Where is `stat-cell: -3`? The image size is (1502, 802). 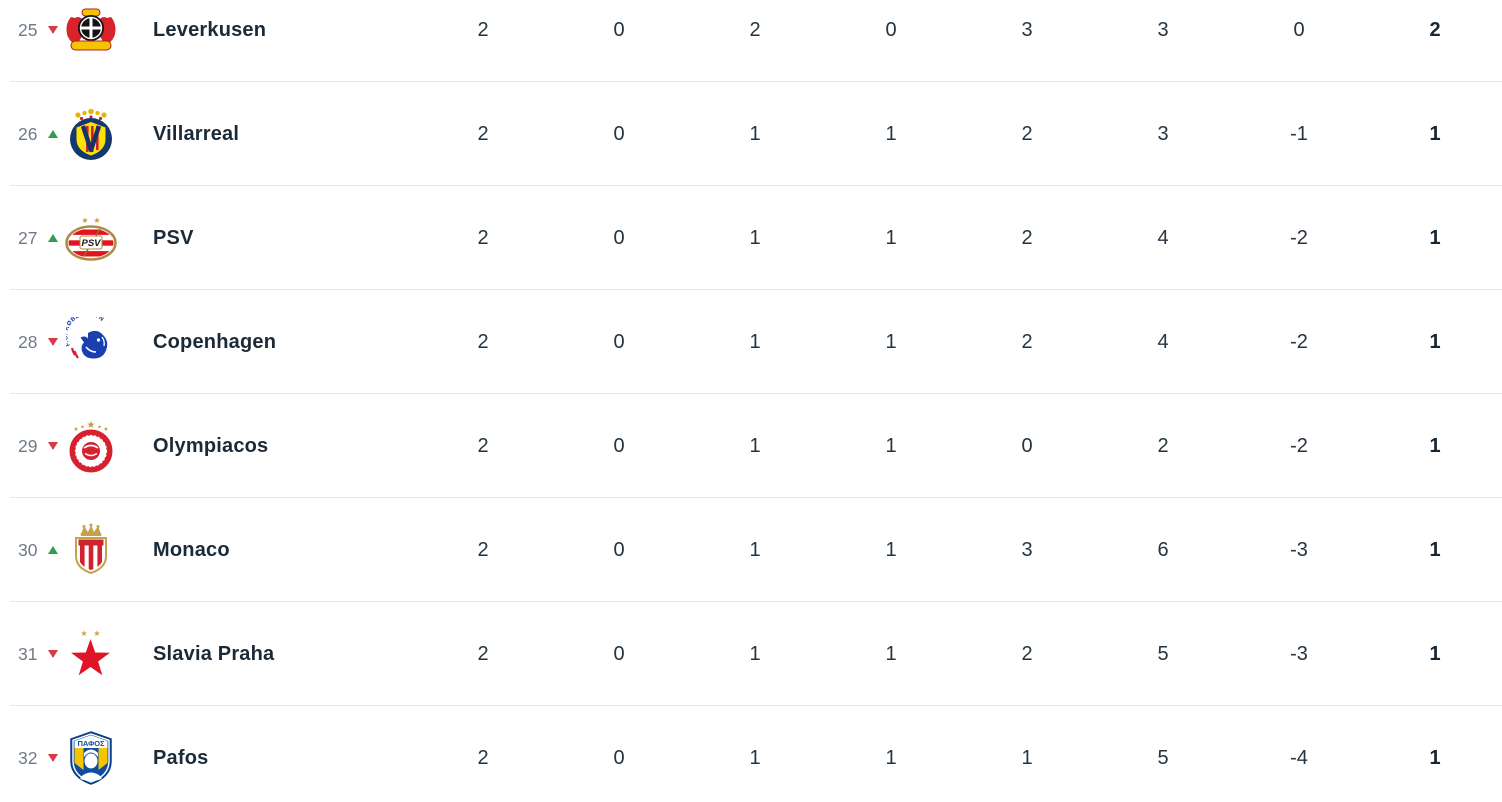
stat-cell: -3 is located at coordinates (1299, 653).